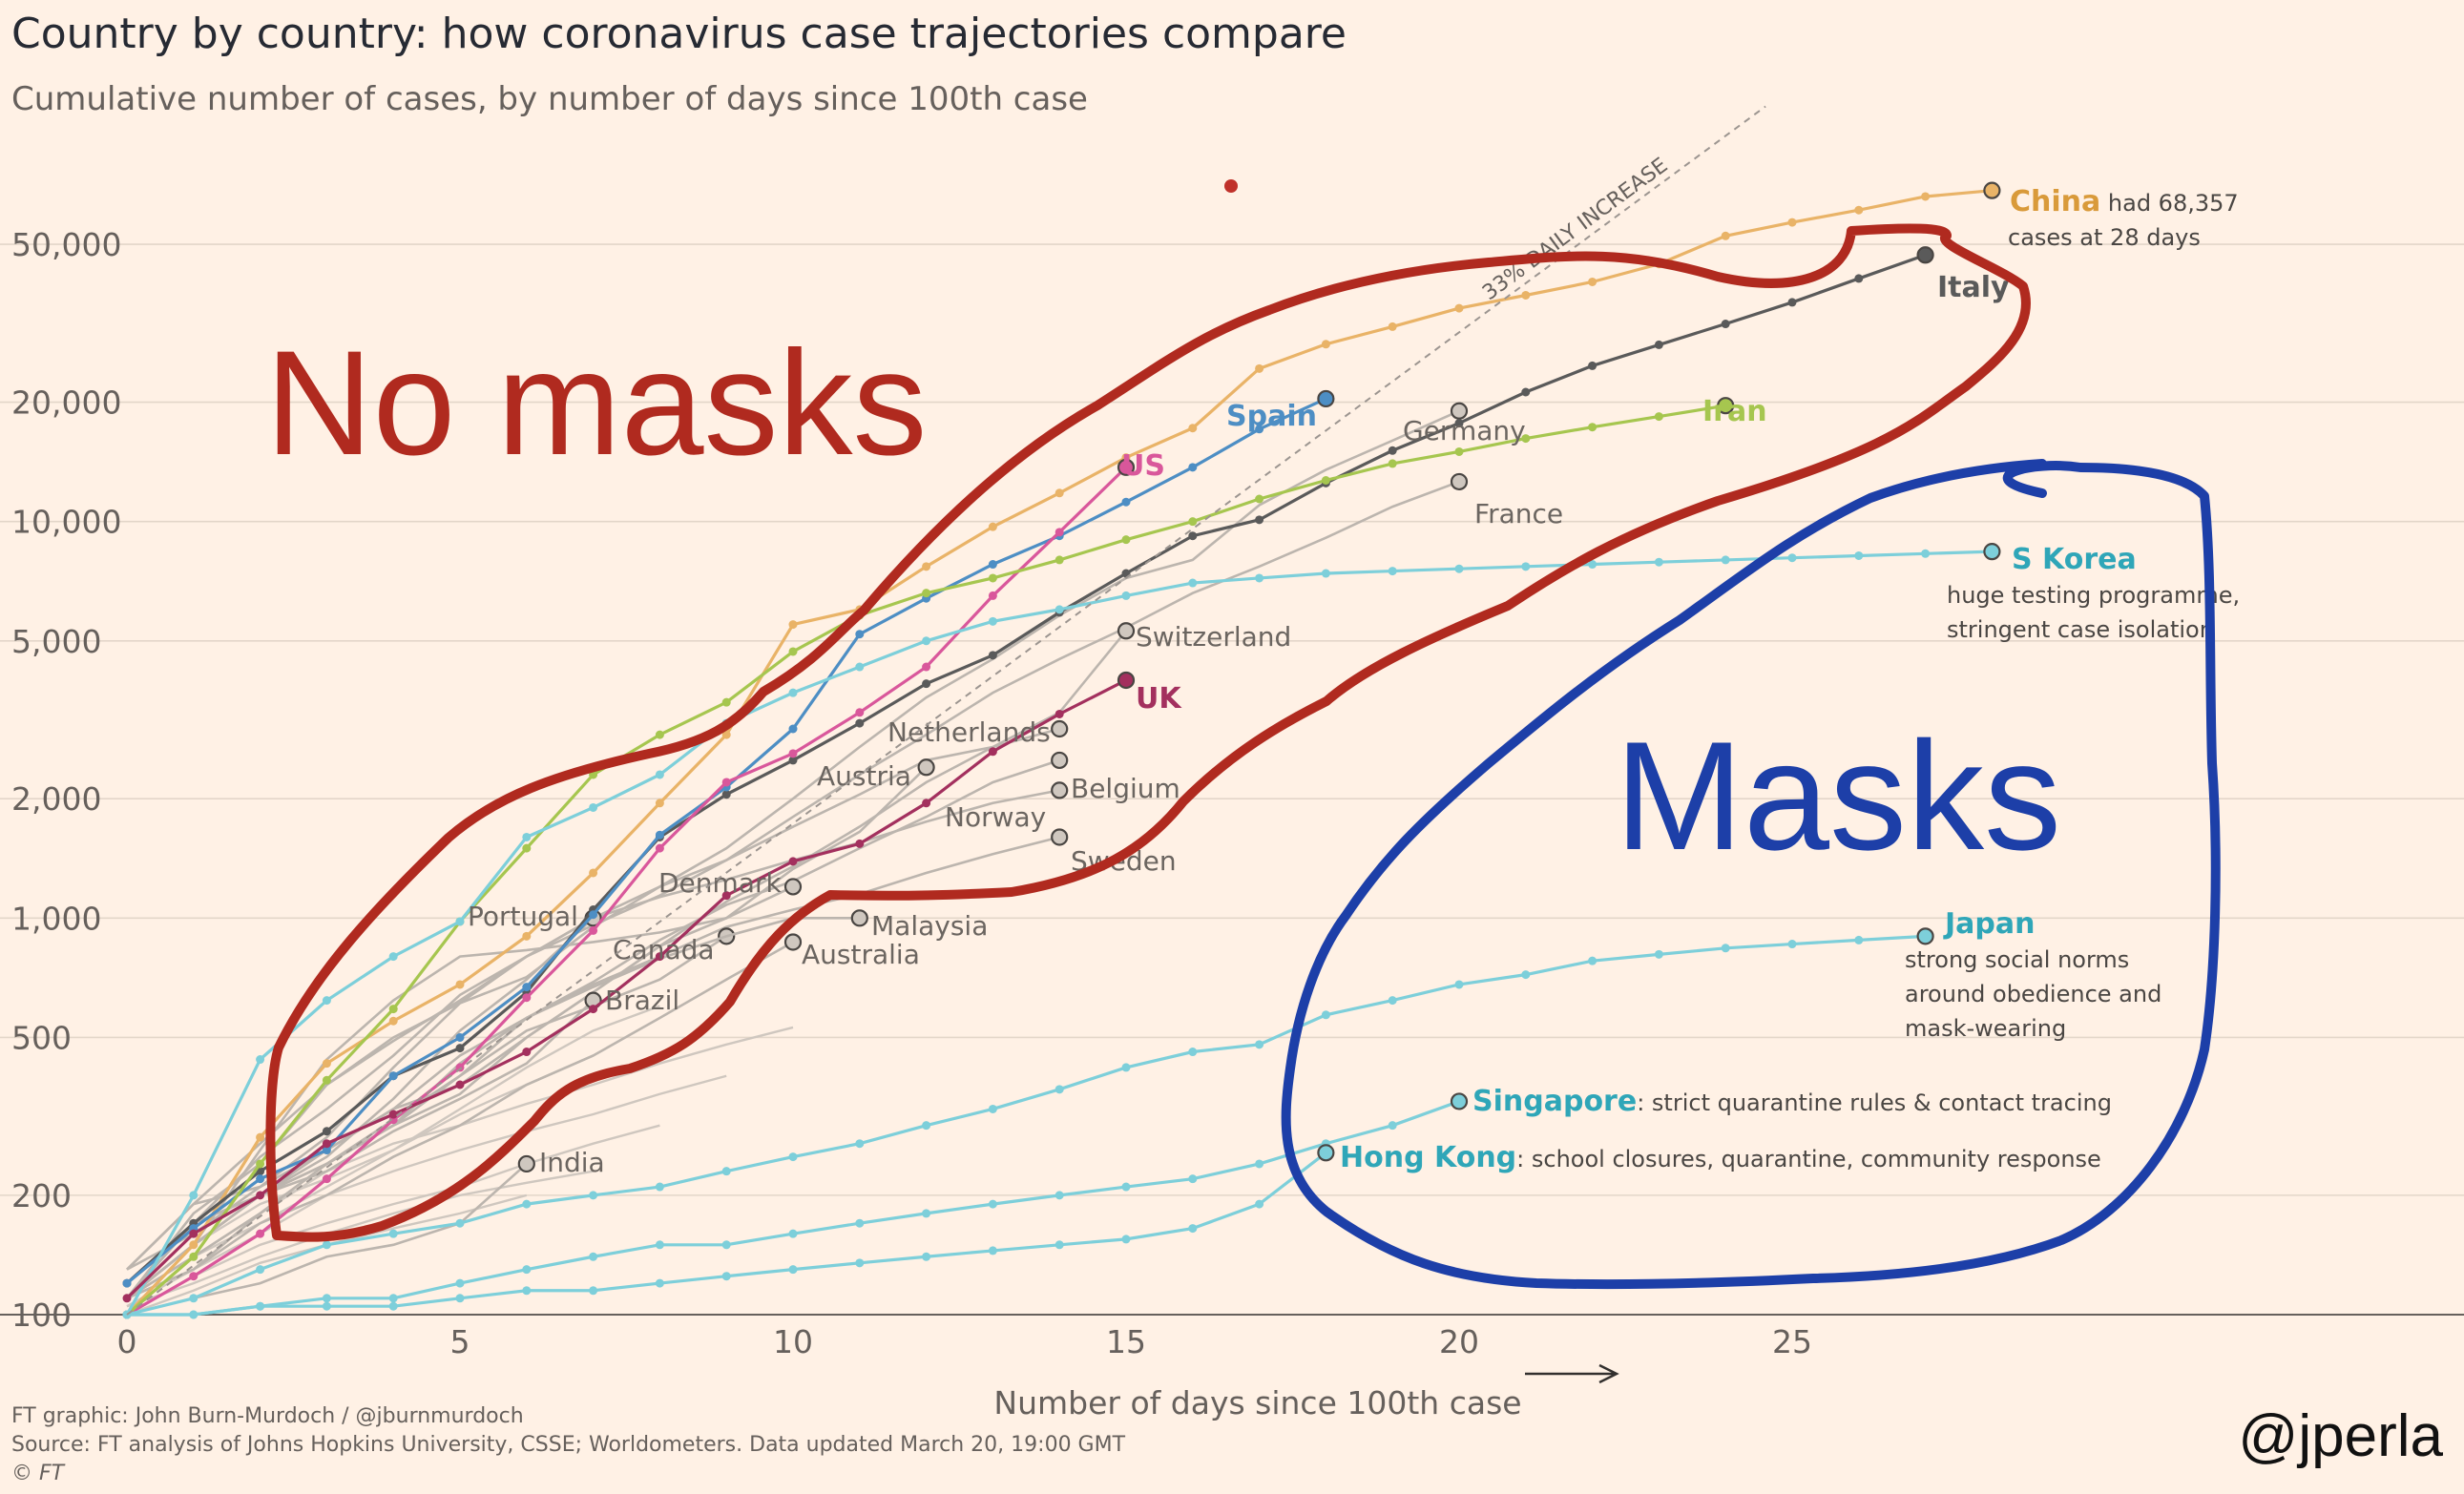 The image size is (2464, 1494). What do you see at coordinates (859, 918) in the screenshot?
I see `end-point-malaysia` at bounding box center [859, 918].